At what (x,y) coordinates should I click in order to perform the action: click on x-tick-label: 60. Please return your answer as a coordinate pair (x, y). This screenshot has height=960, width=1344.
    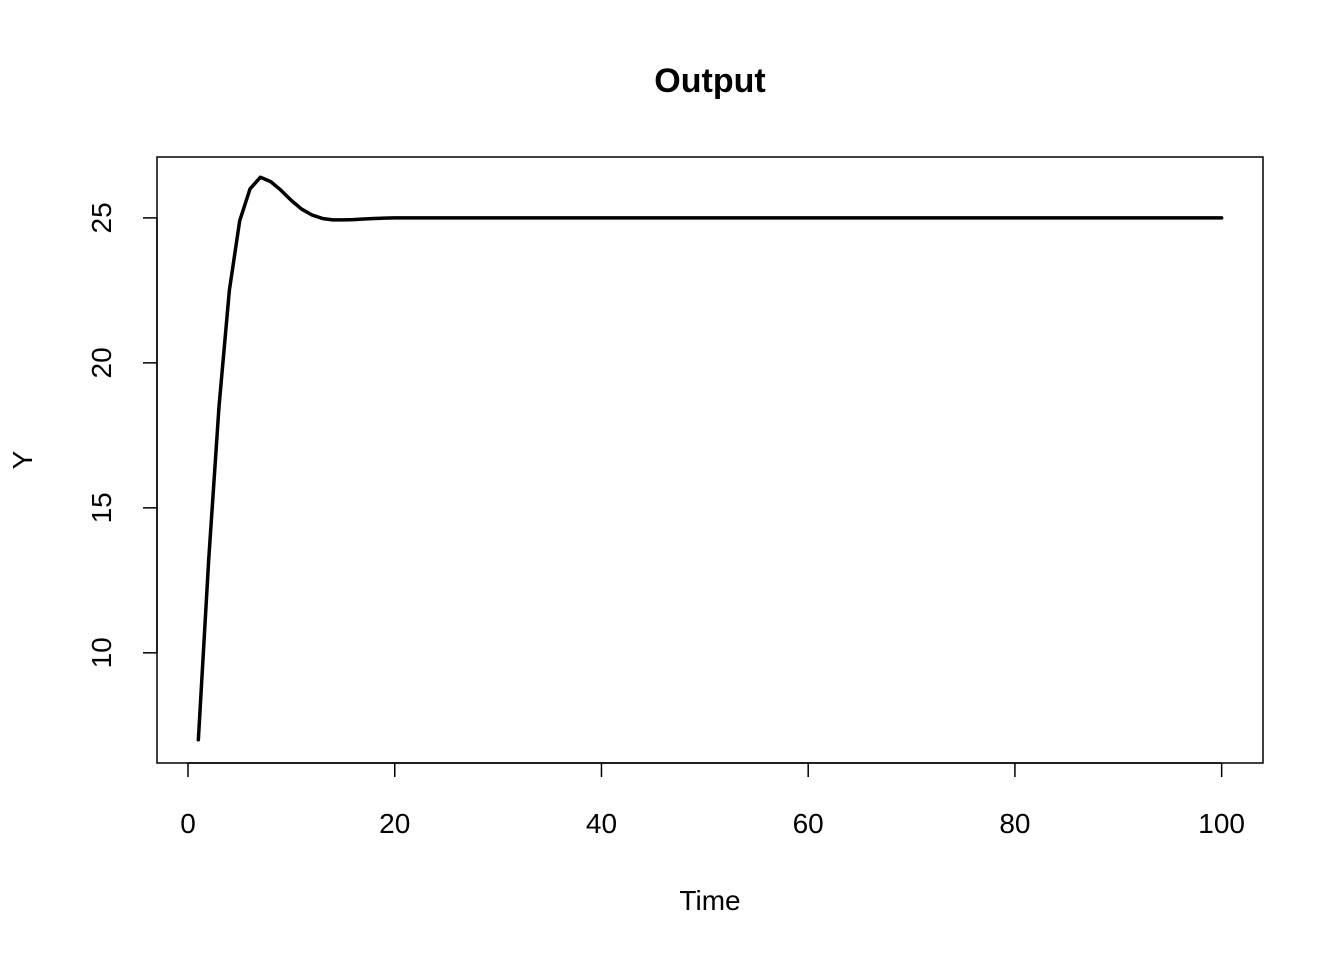
    Looking at the image, I should click on (808, 823).